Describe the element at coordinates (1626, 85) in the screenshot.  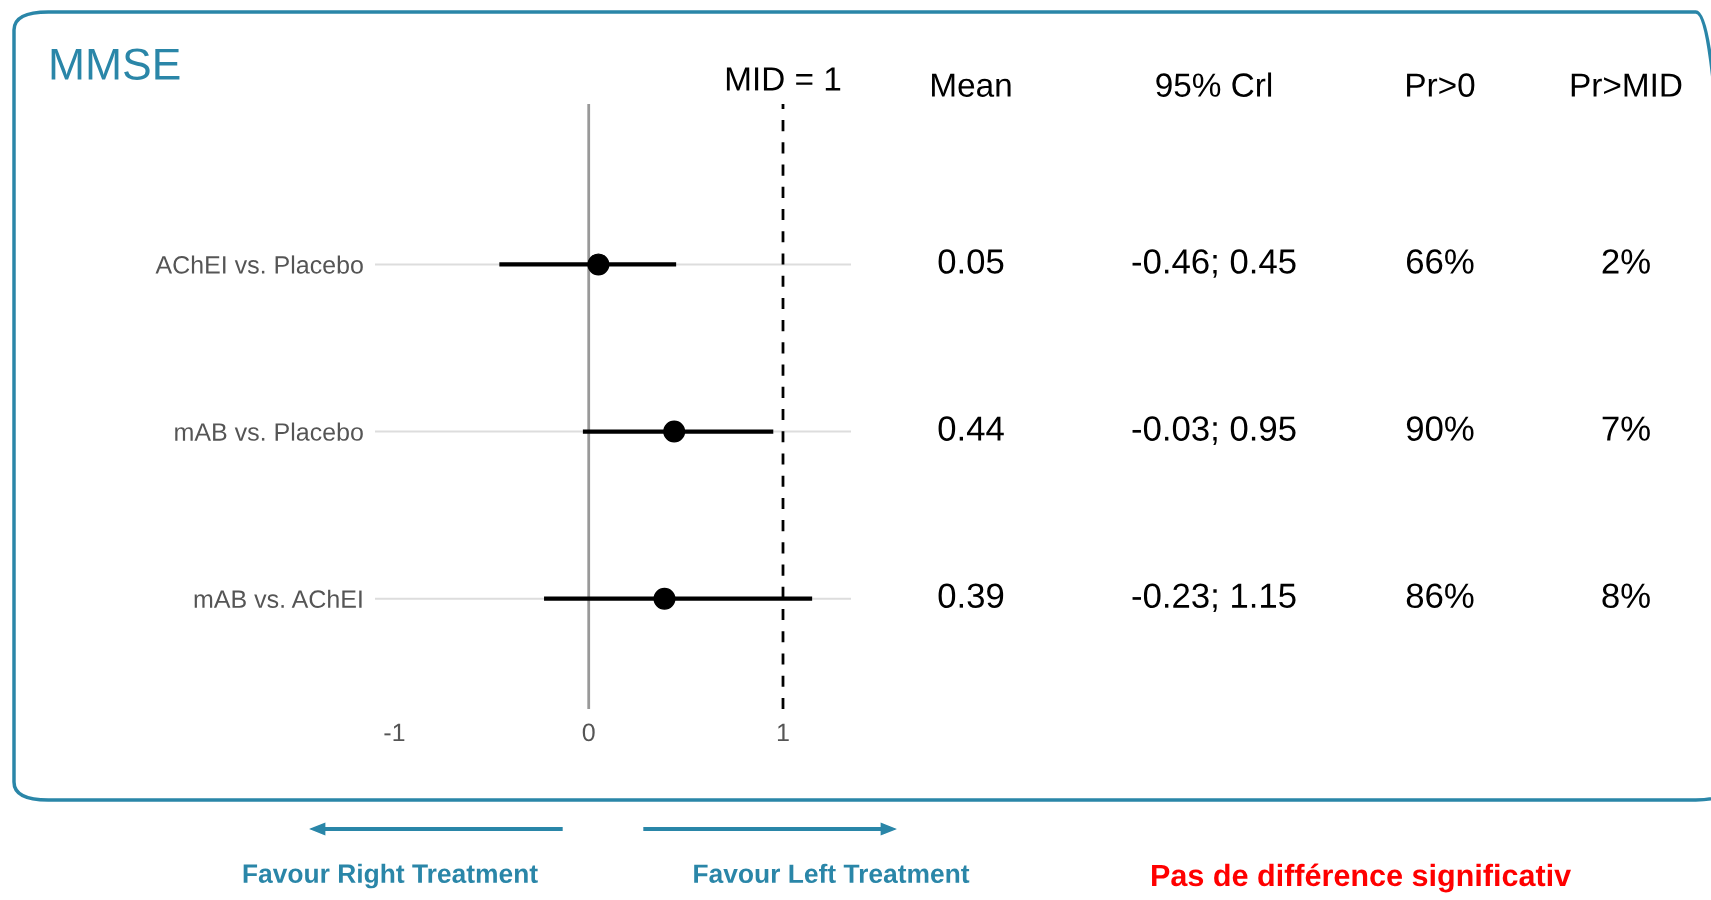
I see `text: Pr>MID` at that location.